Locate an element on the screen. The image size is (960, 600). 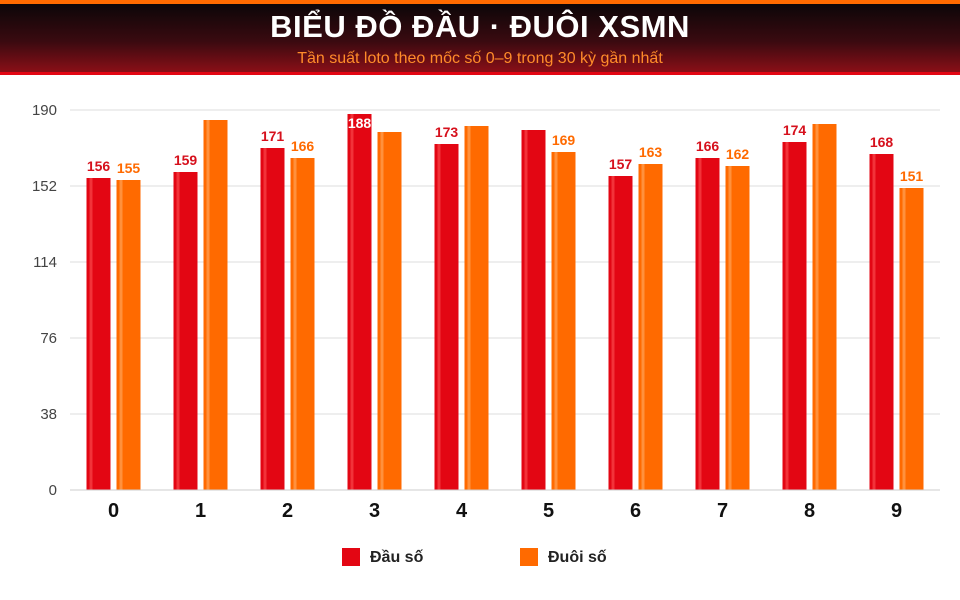
x-tick-label: 1 is located at coordinates (200, 511).